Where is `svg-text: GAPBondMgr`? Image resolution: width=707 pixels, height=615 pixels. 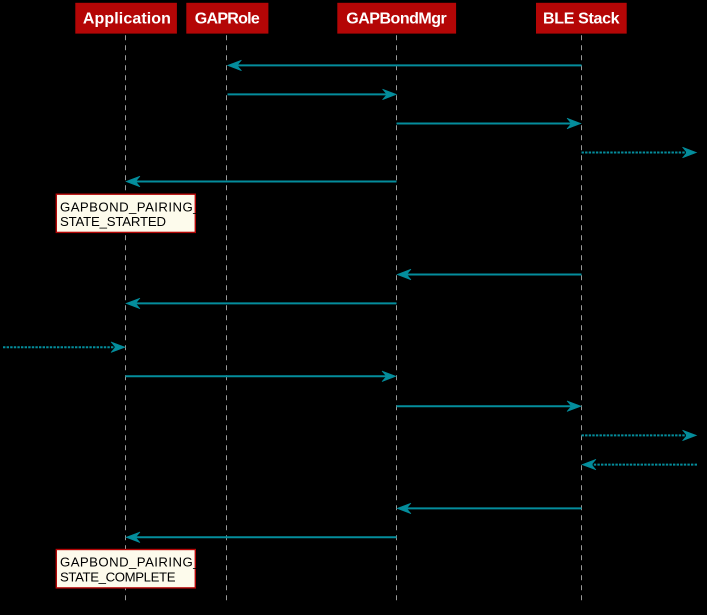 svg-text: GAPBondMgr is located at coordinates (396, 19).